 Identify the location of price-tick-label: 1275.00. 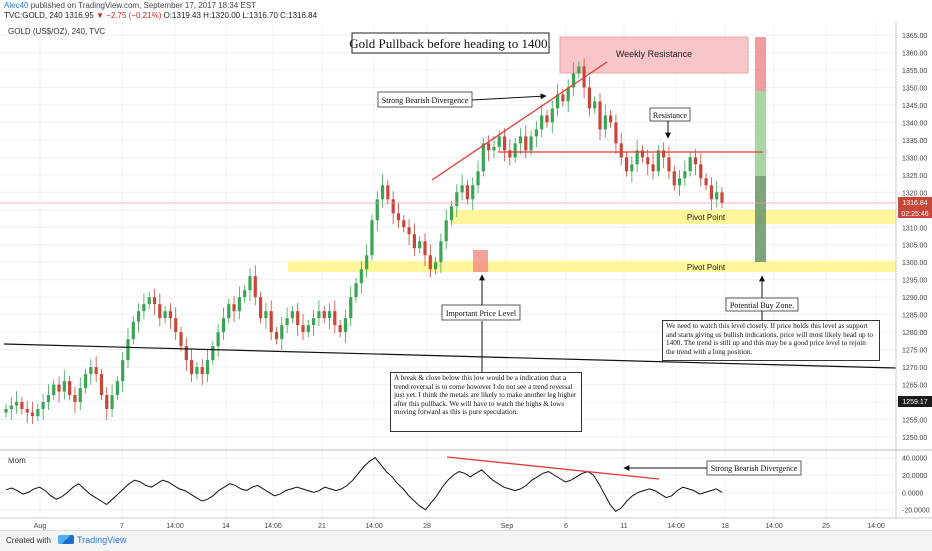
(914, 351).